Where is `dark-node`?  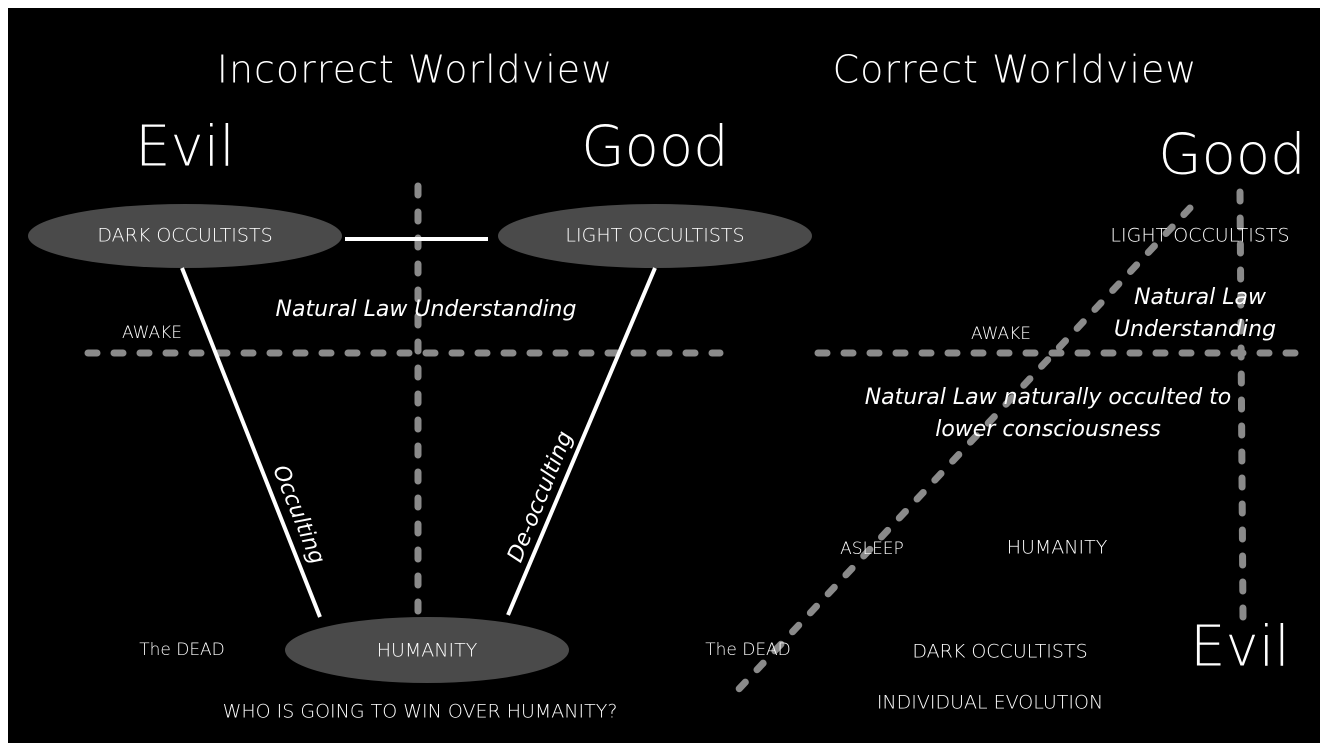
dark-node is located at coordinates (185, 236).